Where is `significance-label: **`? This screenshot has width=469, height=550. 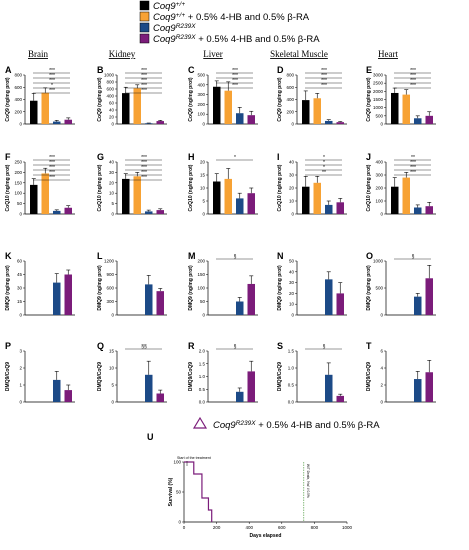
significance-label: ** is located at coordinates (324, 173).